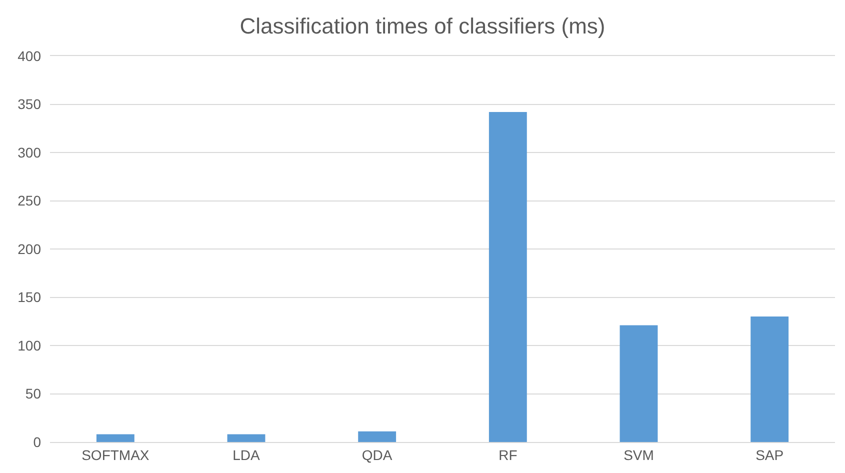 This screenshot has height=473, width=845. I want to click on y-tick-label: 50, so click(33, 394).